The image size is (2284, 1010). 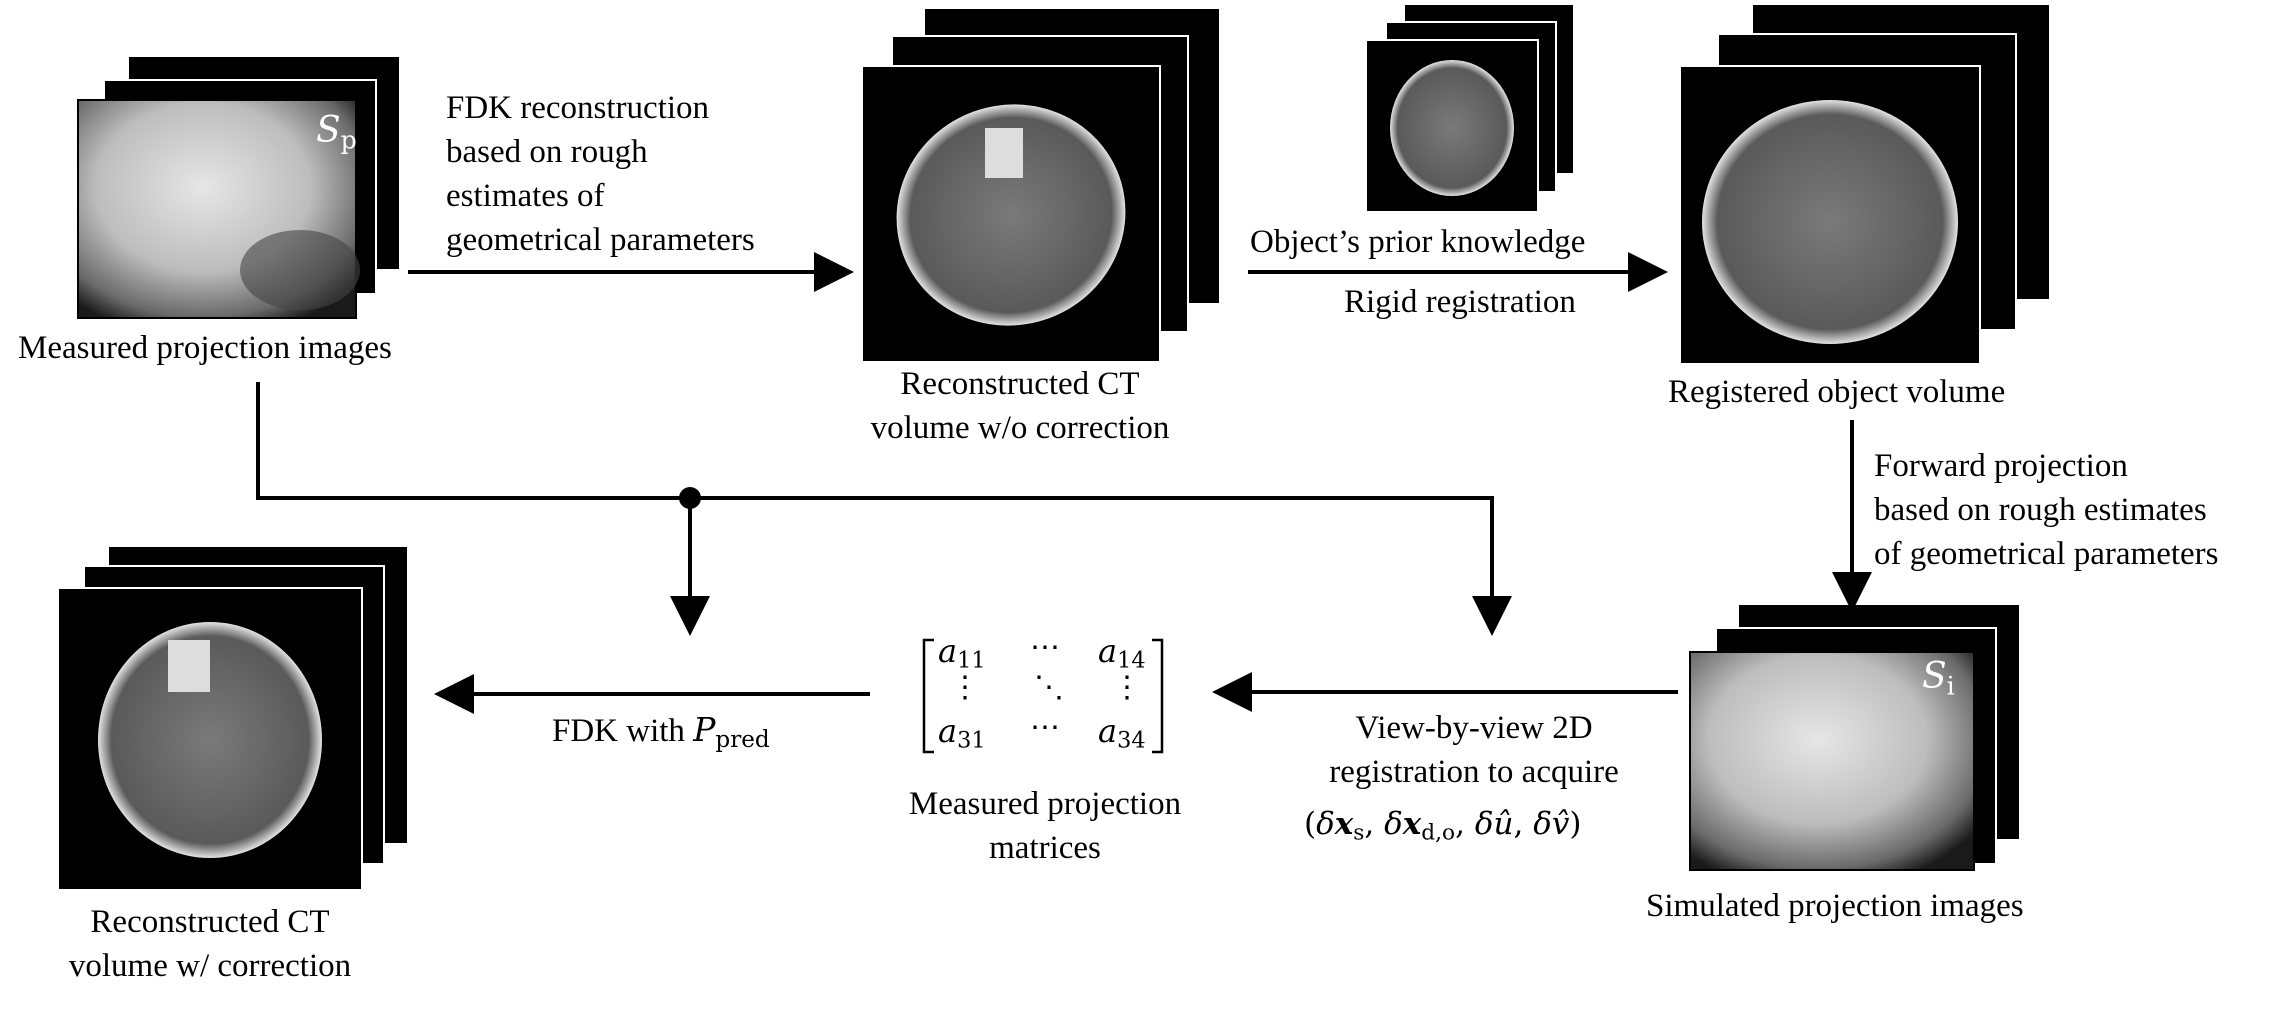 I want to click on rigid-registration-label: Rigid registration, so click(x=1460, y=302).